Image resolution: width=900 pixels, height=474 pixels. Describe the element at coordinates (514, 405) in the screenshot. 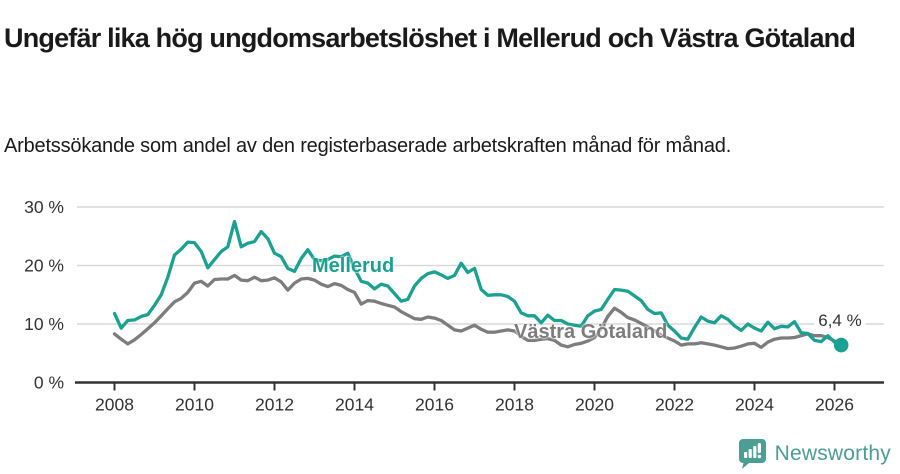

I see `x-tick-label-2018: 2018` at that location.